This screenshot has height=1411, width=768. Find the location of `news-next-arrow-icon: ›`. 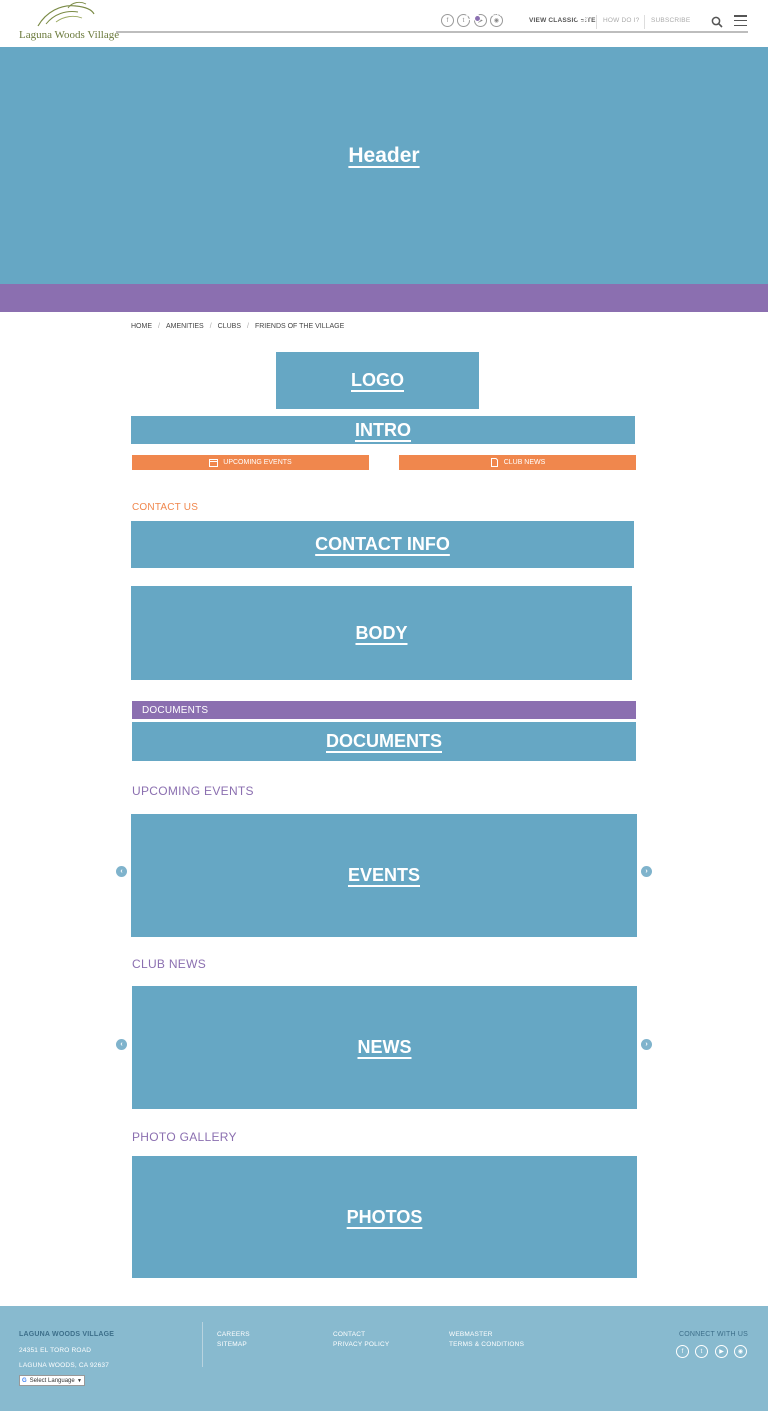

news-next-arrow-icon: › is located at coordinates (646, 1044).